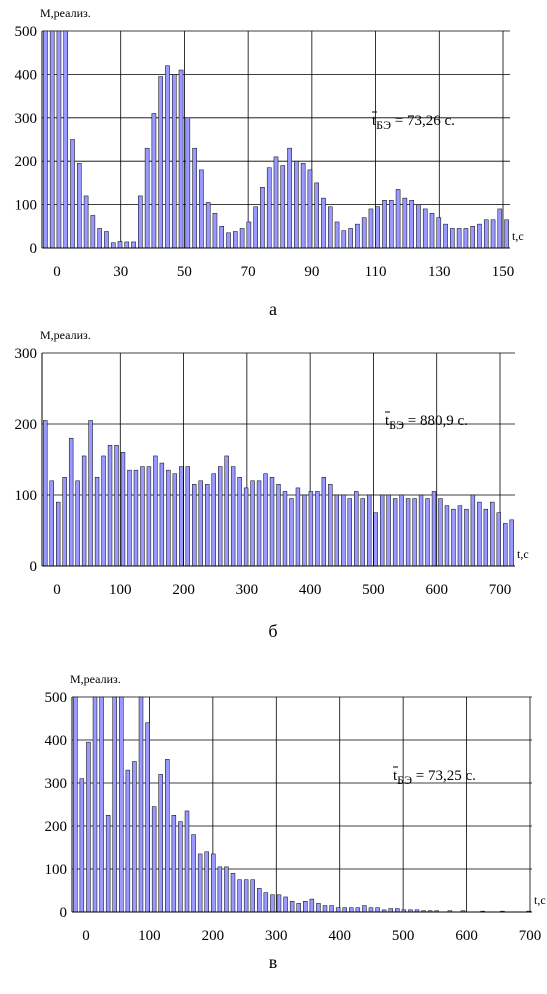 This screenshot has width=547, height=994. Describe the element at coordinates (34, 567) in the screenshot. I see `y-tick-label: 0` at that location.